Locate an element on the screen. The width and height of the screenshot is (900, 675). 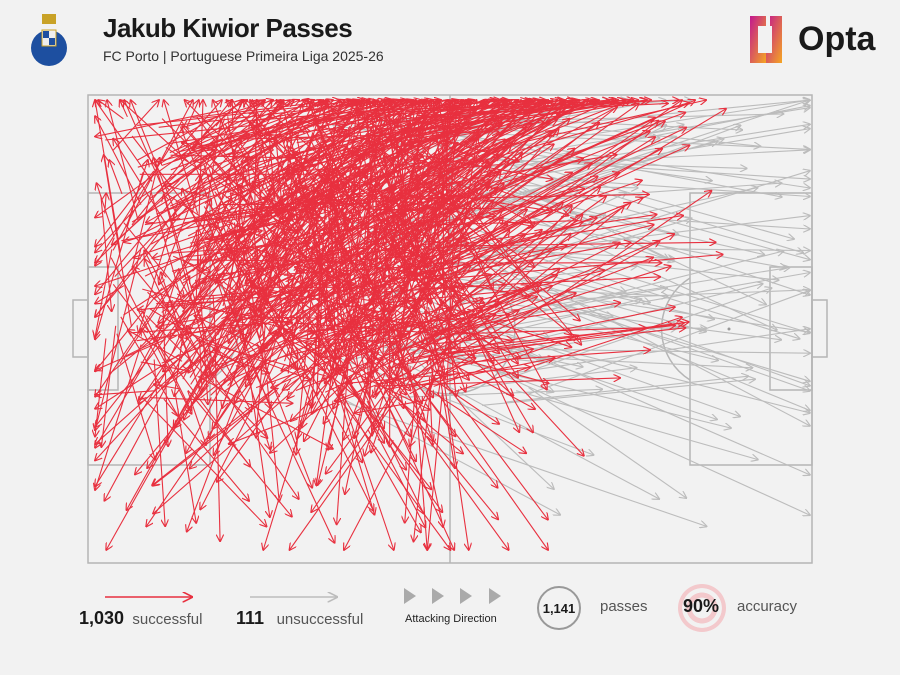
right-penalty-arc is located at coordinates (675, 329).